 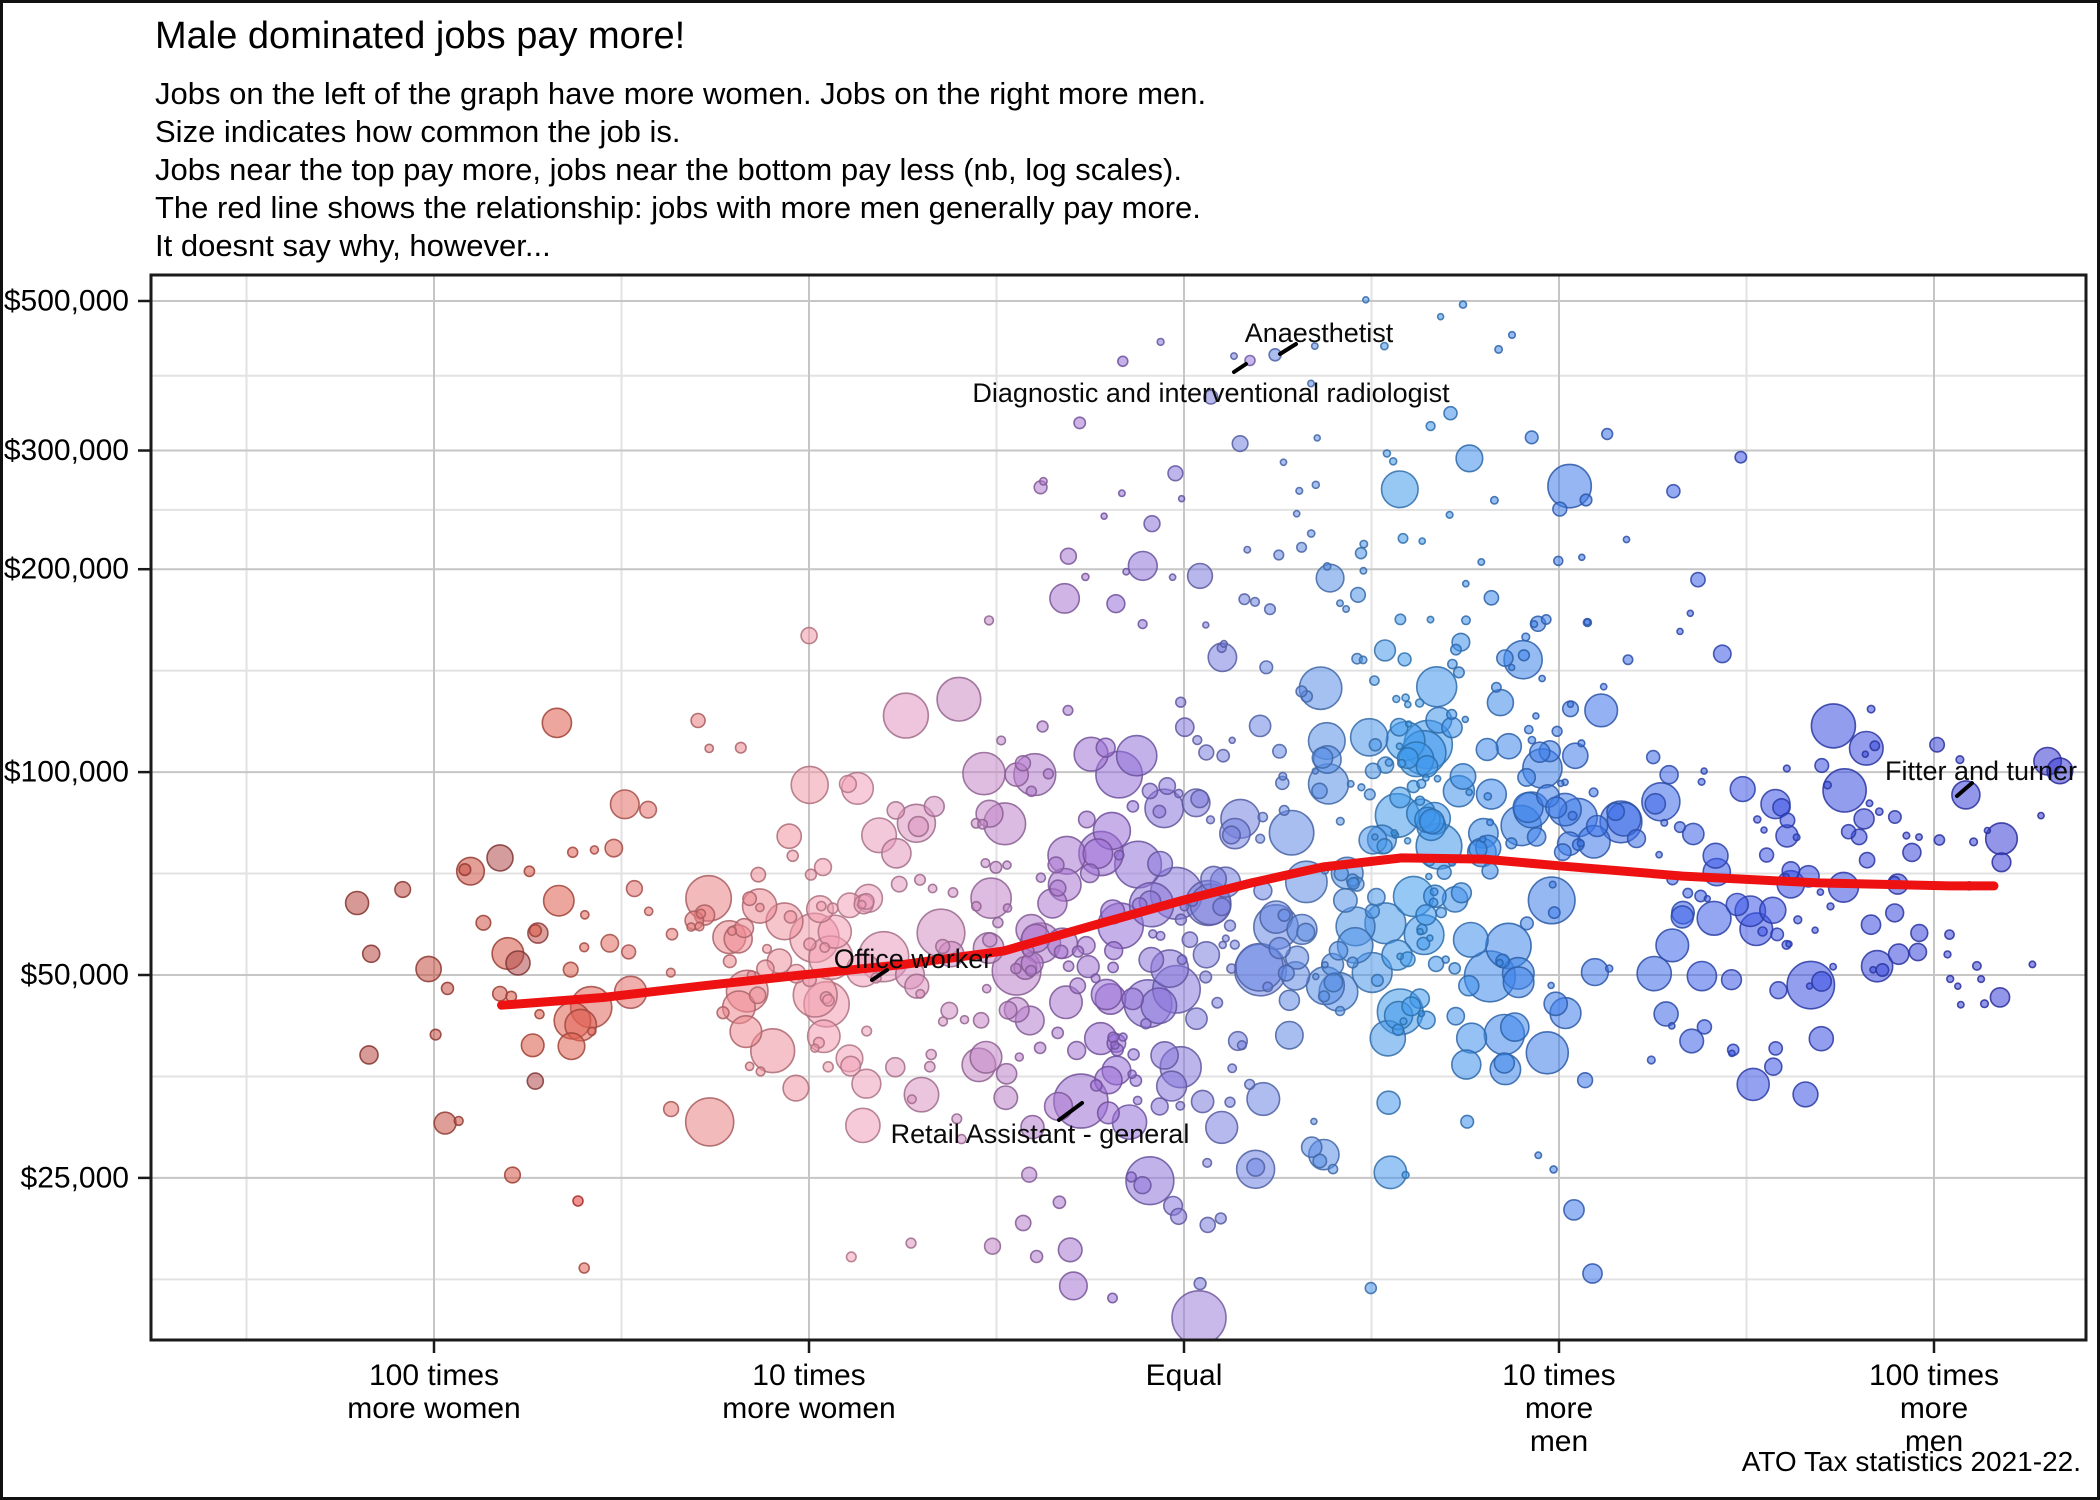 What do you see at coordinates (1248, 931) in the screenshot?
I see `trend-line-layer` at bounding box center [1248, 931].